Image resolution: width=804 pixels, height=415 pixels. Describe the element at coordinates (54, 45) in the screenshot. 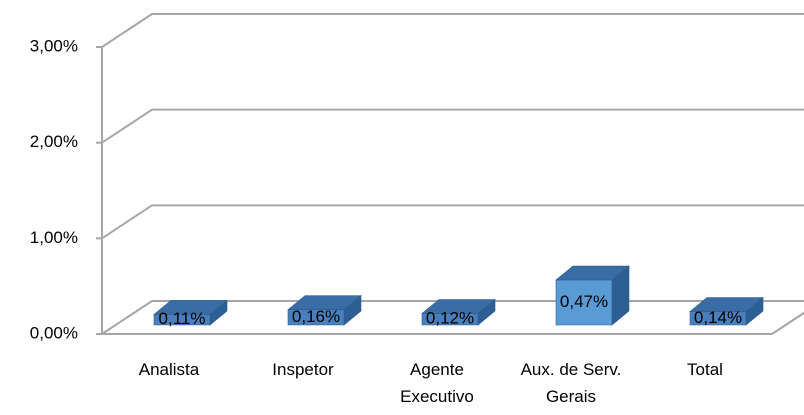

I see `y-tick-label: 3,00%` at that location.